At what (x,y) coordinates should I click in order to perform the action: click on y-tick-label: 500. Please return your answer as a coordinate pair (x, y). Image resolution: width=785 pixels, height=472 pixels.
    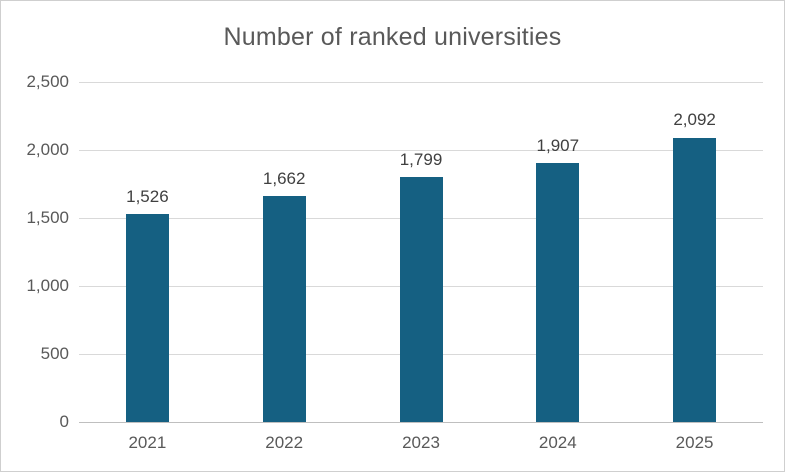
    Looking at the image, I should click on (54, 353).